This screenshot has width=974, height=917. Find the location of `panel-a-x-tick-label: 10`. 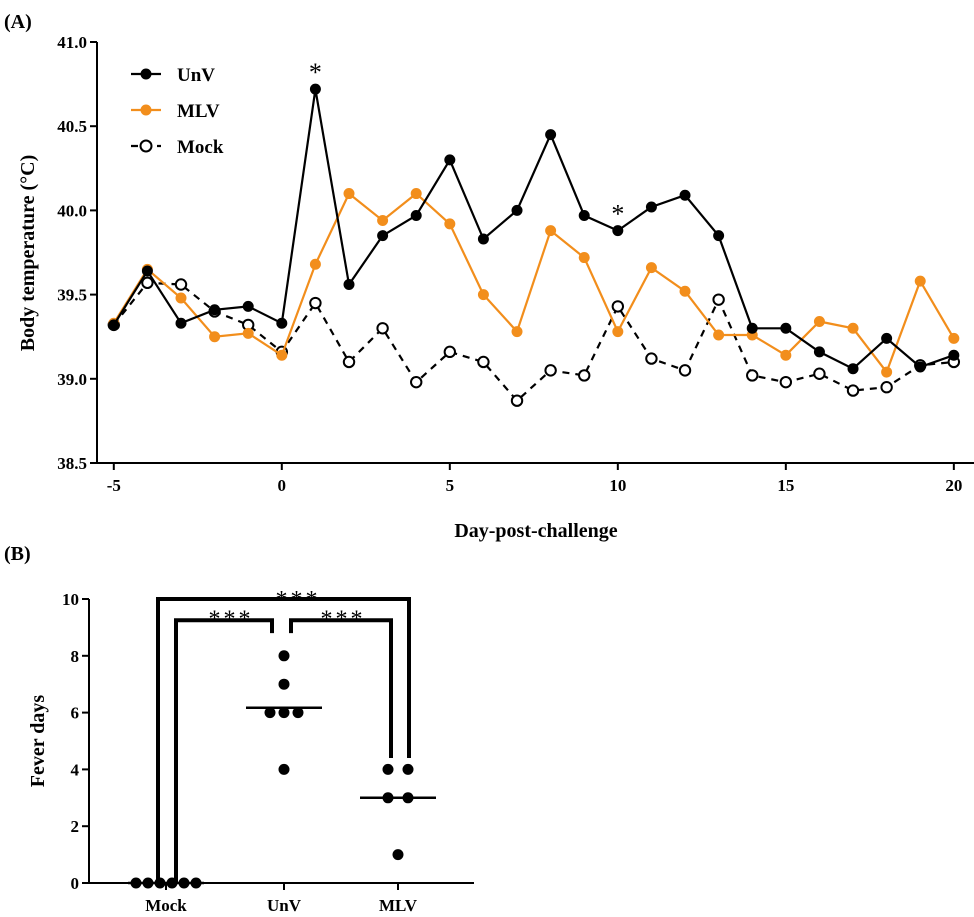

panel-a-x-tick-label: 10 is located at coordinates (617, 485).